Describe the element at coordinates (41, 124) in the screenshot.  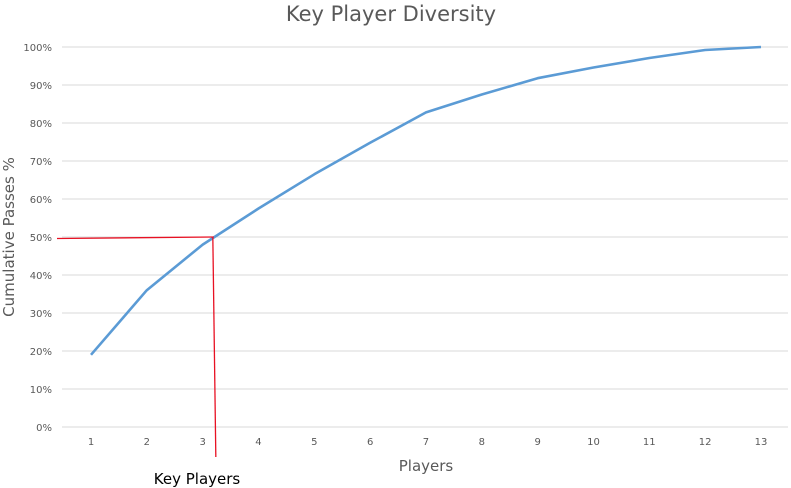
I see `y-tick-label: 80%` at that location.